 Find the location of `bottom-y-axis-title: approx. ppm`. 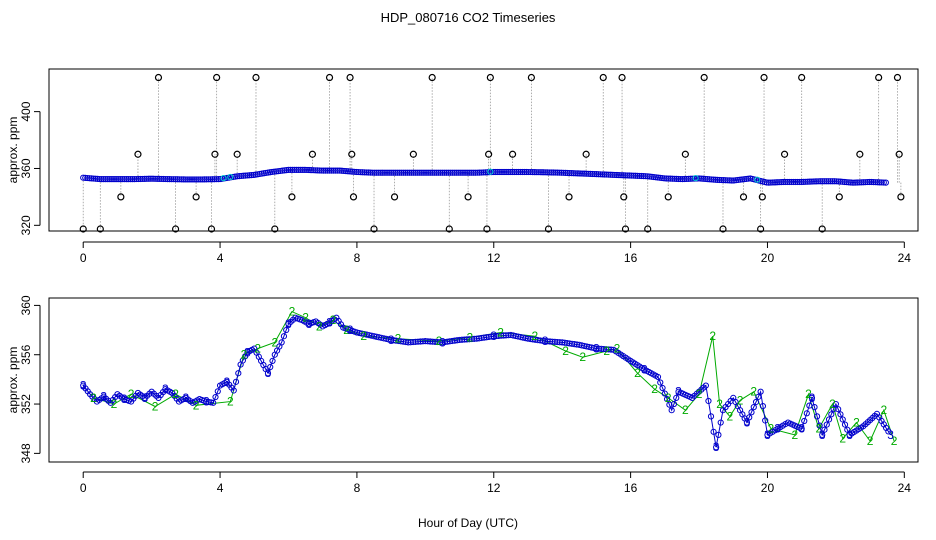

bottom-y-axis-title: approx. ppm is located at coordinates (13, 380).